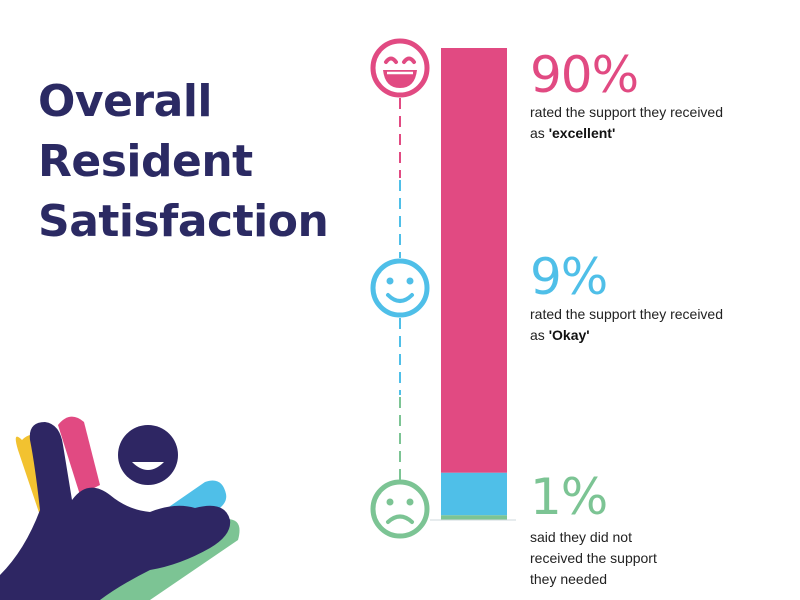 The height and width of the screenshot is (600, 800). What do you see at coordinates (183, 221) in the screenshot?
I see `title-line-3: Satisfaction` at bounding box center [183, 221].